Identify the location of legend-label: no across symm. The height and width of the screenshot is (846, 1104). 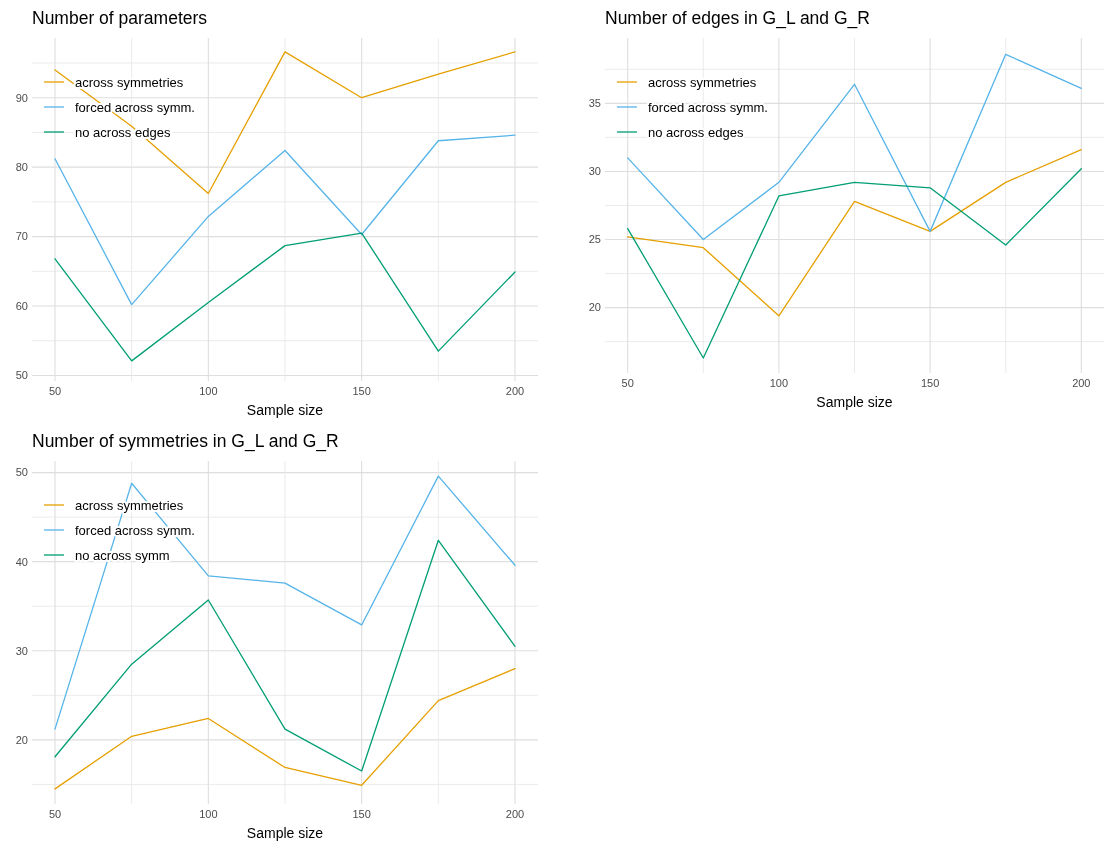
(122, 555).